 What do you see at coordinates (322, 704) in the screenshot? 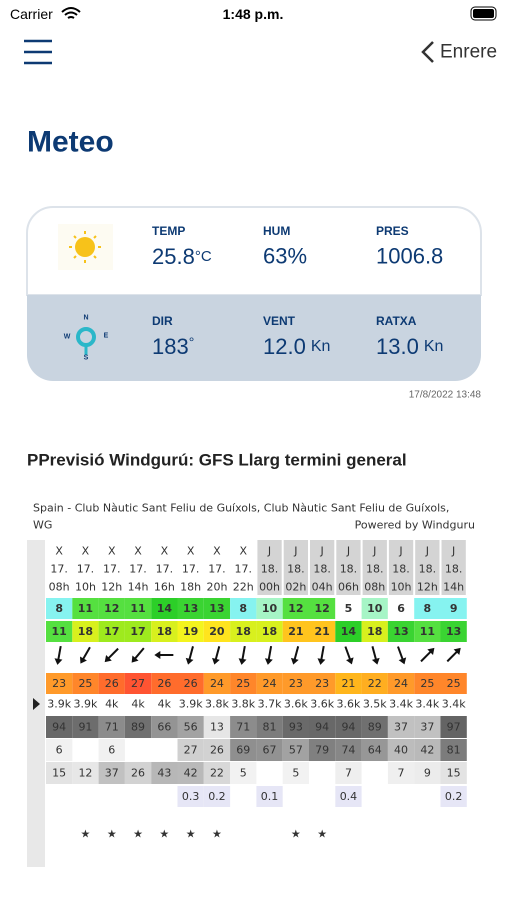
I see `cloud-base: 3.6k` at bounding box center [322, 704].